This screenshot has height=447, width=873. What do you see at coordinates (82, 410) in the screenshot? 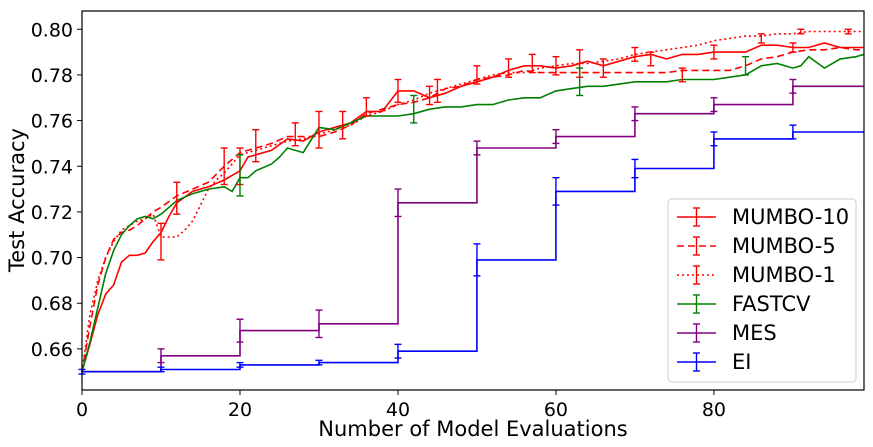
I see `x-tick-label: 0` at bounding box center [82, 410].